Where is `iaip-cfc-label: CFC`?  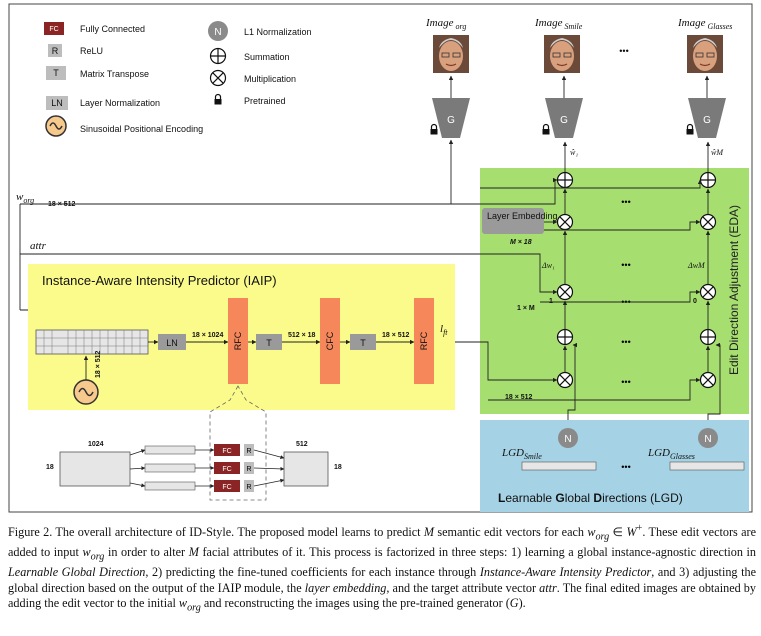 iaip-cfc-label: CFC is located at coordinates (330, 340).